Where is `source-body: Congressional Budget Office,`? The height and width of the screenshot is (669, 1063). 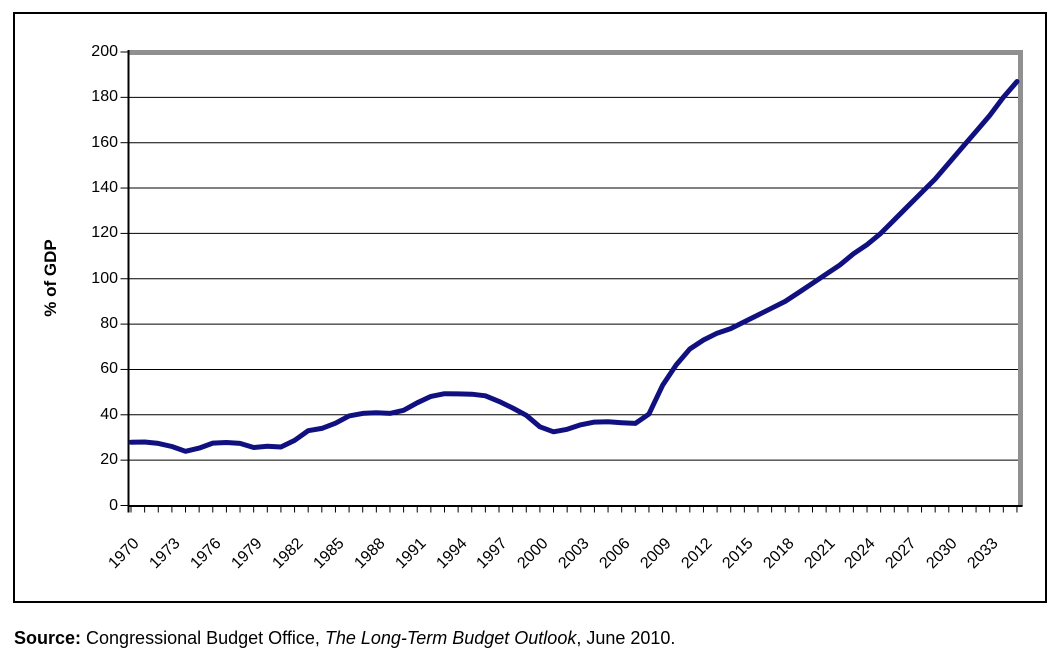 source-body: Congressional Budget Office, is located at coordinates (203, 638).